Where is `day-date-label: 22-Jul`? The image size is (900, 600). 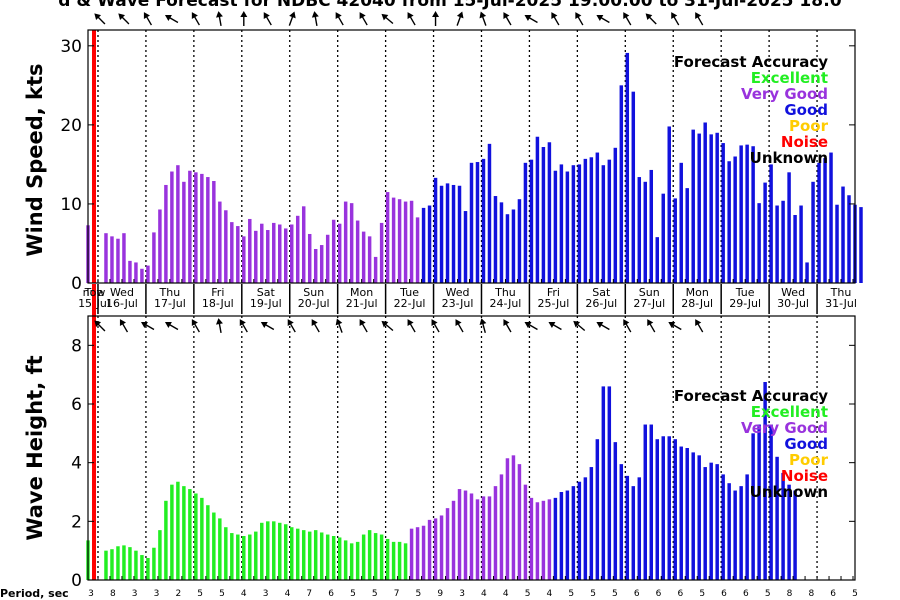
day-date-label: 22-Jul is located at coordinates (410, 303).